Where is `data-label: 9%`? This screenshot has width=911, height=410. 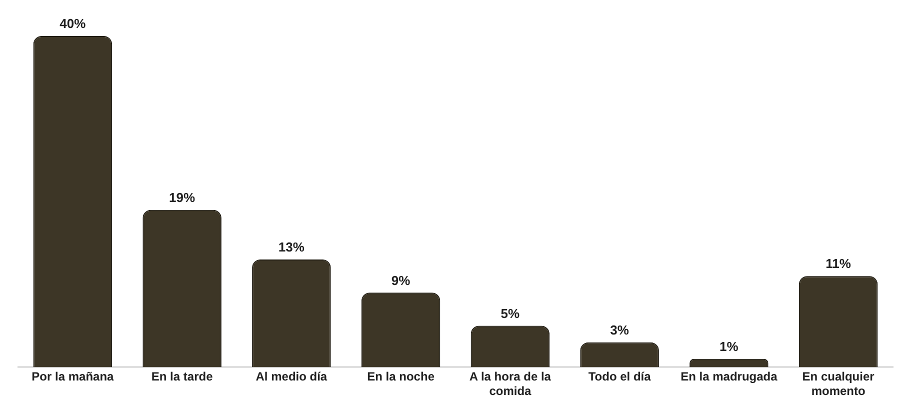 data-label: 9% is located at coordinates (401, 280).